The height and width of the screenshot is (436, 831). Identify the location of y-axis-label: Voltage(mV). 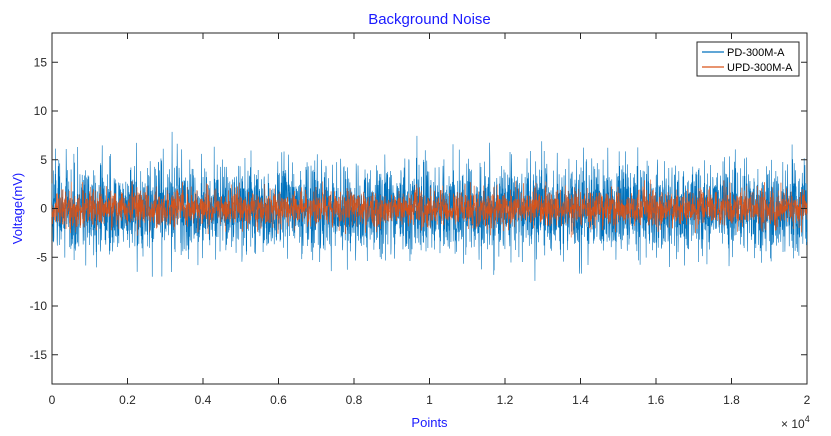
(17, 209).